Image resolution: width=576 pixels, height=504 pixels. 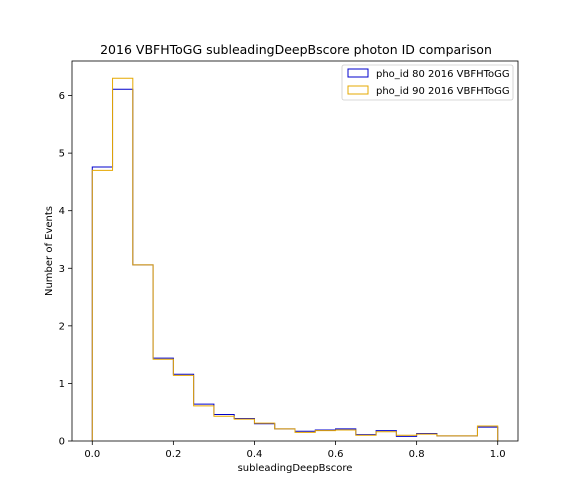 I want to click on legend-label-pho-id-90: pho_id 90 2016 VBFHToGG, so click(x=443, y=91).